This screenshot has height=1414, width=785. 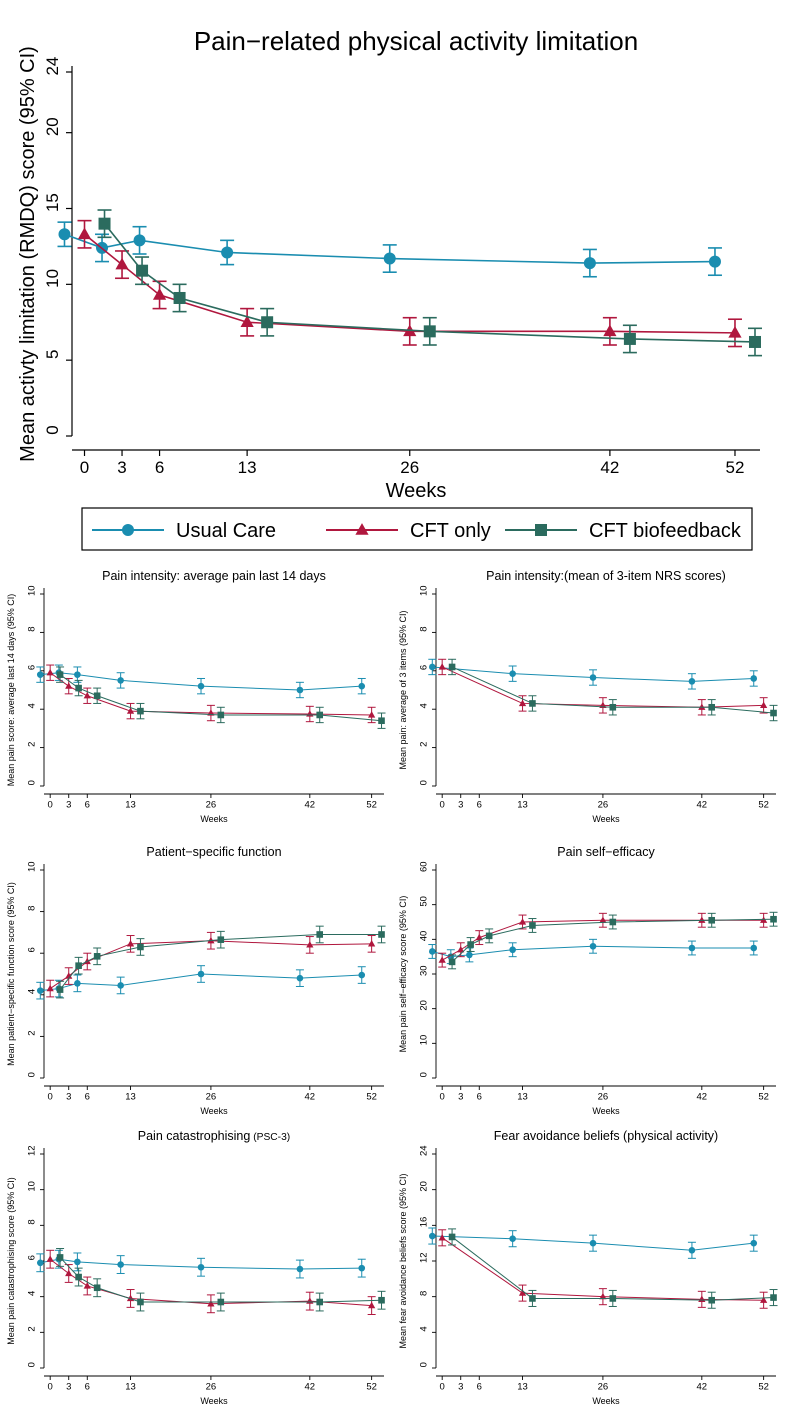 I want to click on legend-label: CFT only, so click(x=450, y=531).